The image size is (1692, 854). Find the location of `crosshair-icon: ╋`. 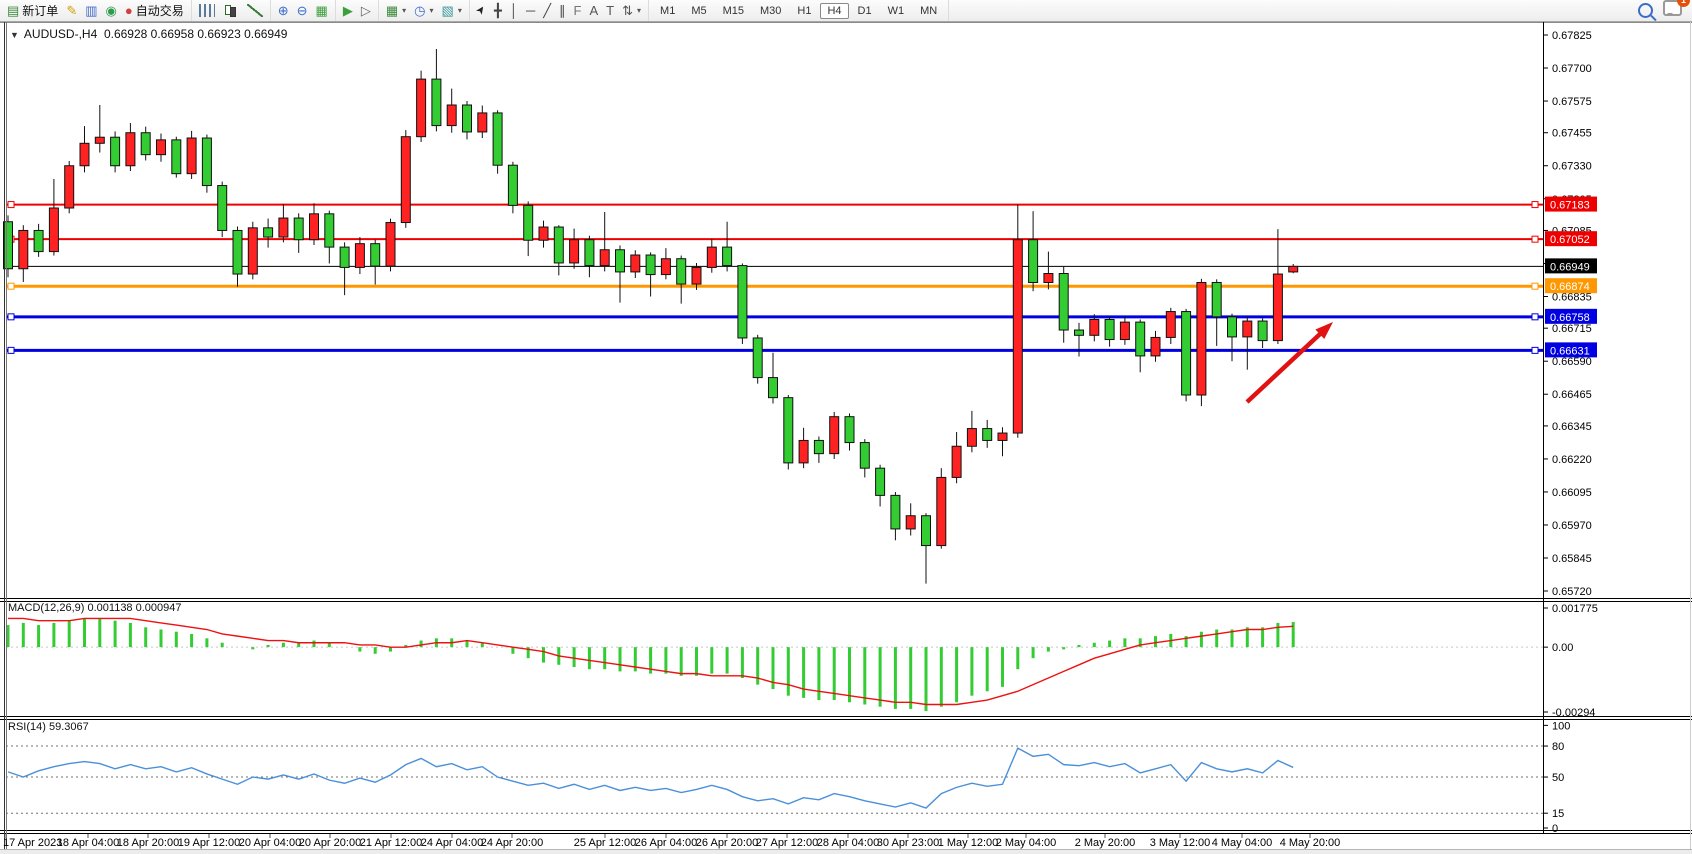

crosshair-icon: ╋ is located at coordinates (498, 10).